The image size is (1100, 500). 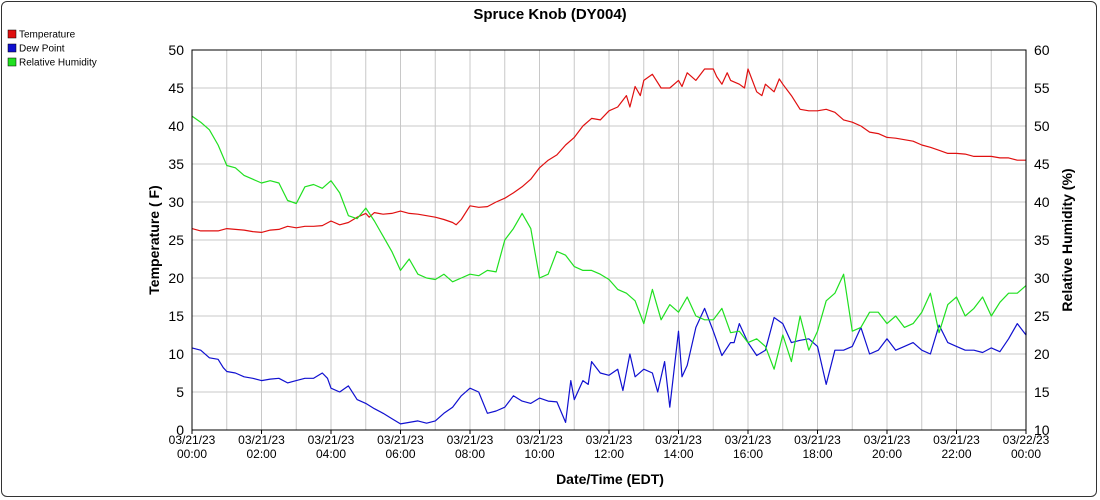 I want to click on x-tick-time: 06:00, so click(x=400, y=454).